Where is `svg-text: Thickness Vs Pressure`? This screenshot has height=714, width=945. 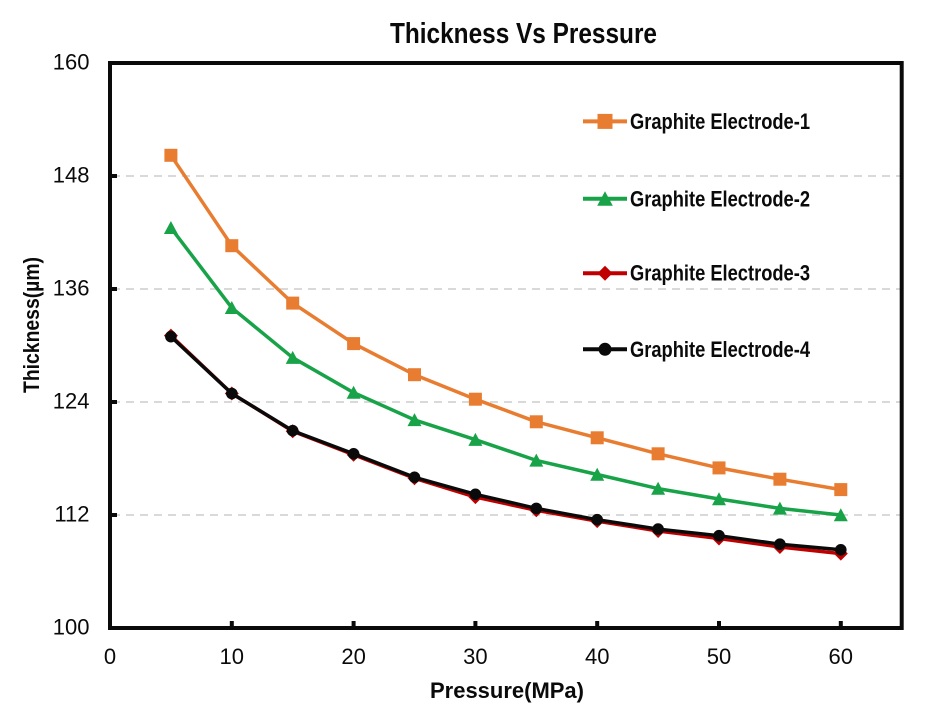 svg-text: Thickness Vs Pressure is located at coordinates (523, 34).